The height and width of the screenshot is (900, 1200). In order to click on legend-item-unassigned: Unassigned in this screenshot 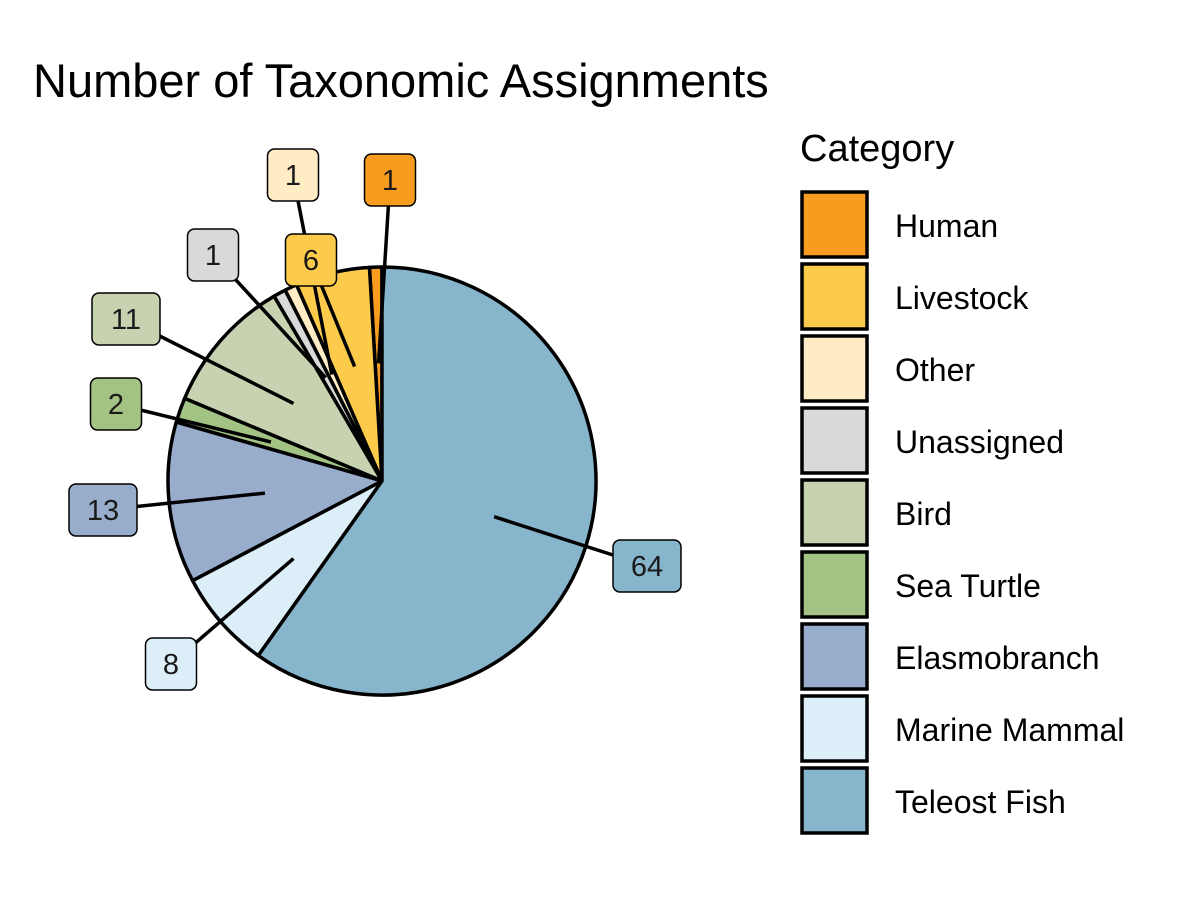, I will do `click(932, 440)`.